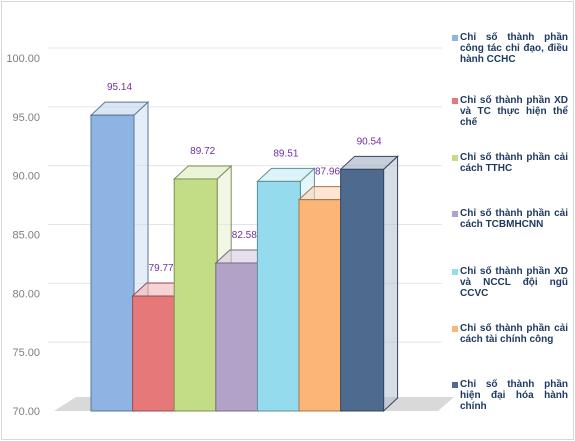 Image resolution: width=575 pixels, height=441 pixels. Describe the element at coordinates (26, 412) in the screenshot. I see `y-tick-label: 70.00` at that location.